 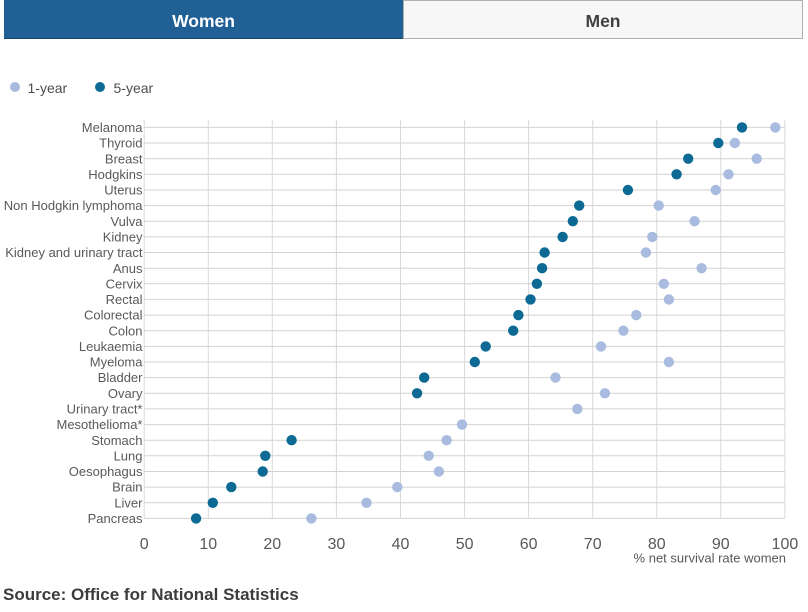 What do you see at coordinates (127, 487) in the screenshot?
I see `svg-text: Brain` at bounding box center [127, 487].